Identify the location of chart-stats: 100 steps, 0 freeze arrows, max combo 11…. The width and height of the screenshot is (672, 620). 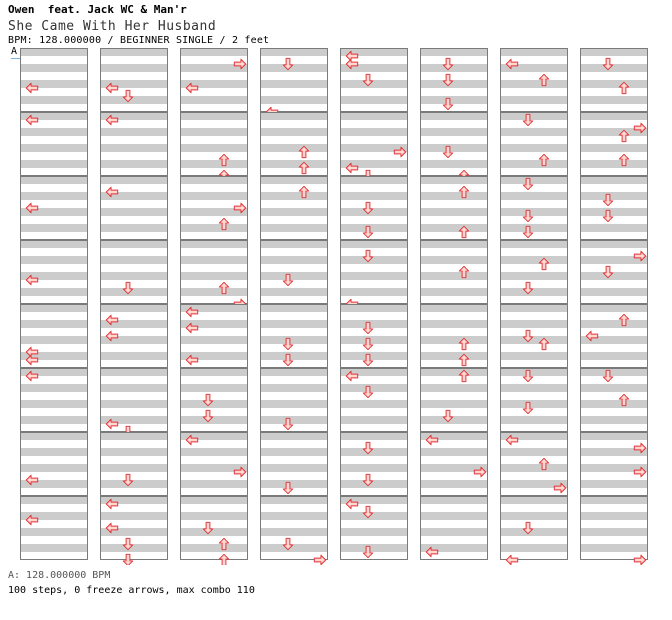
(131, 590).